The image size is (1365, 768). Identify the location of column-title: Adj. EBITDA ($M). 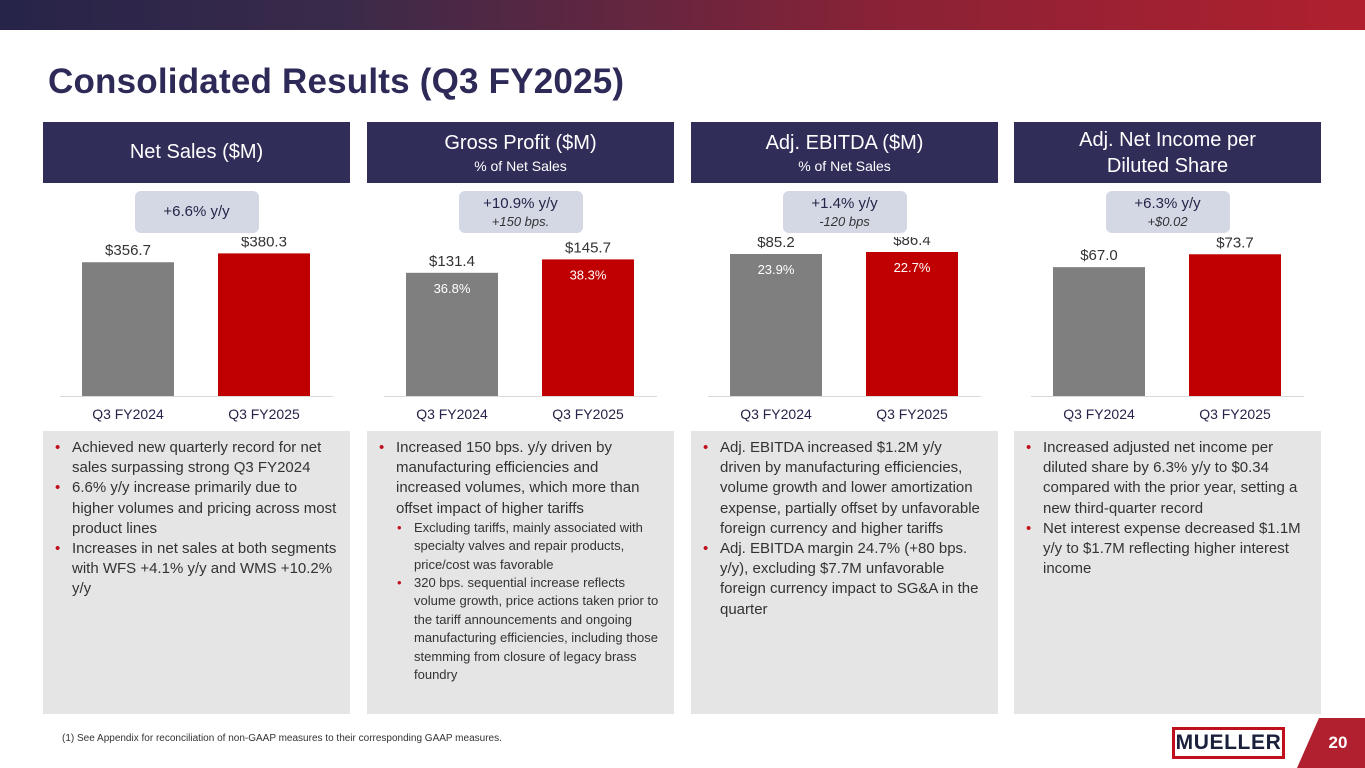
(844, 142).